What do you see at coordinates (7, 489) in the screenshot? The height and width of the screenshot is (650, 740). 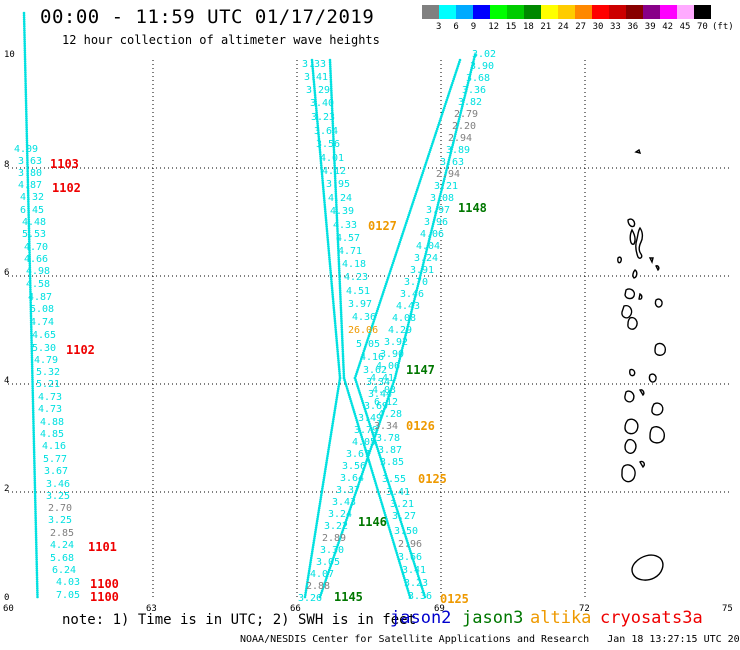 I see `y-tick-label: 2` at bounding box center [7, 489].